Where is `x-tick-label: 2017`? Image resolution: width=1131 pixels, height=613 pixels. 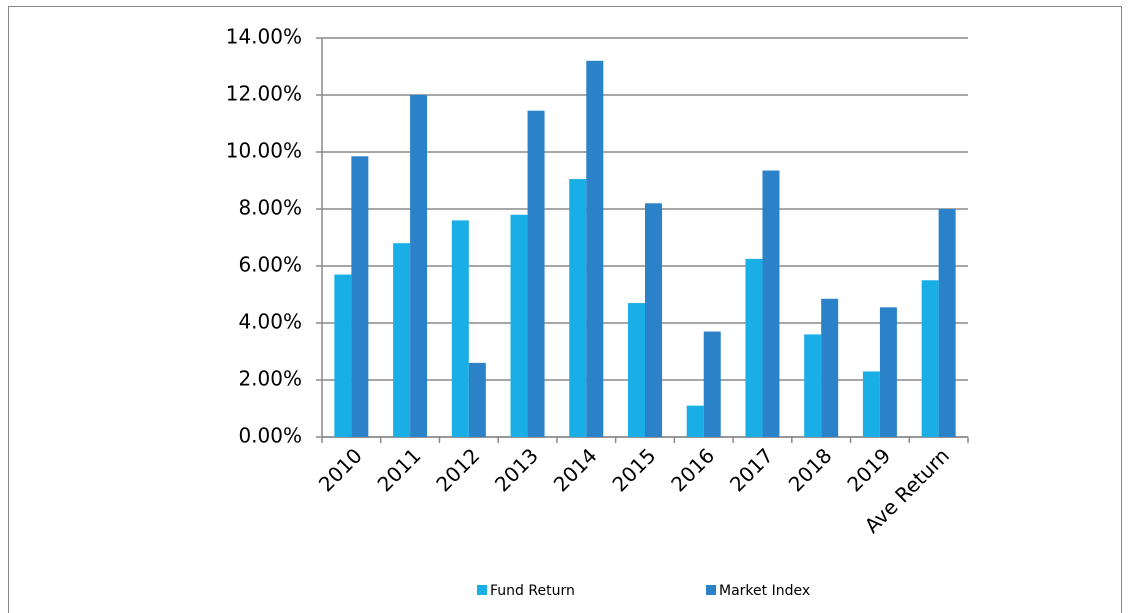
x-tick-label: 2017 is located at coordinates (751, 469).